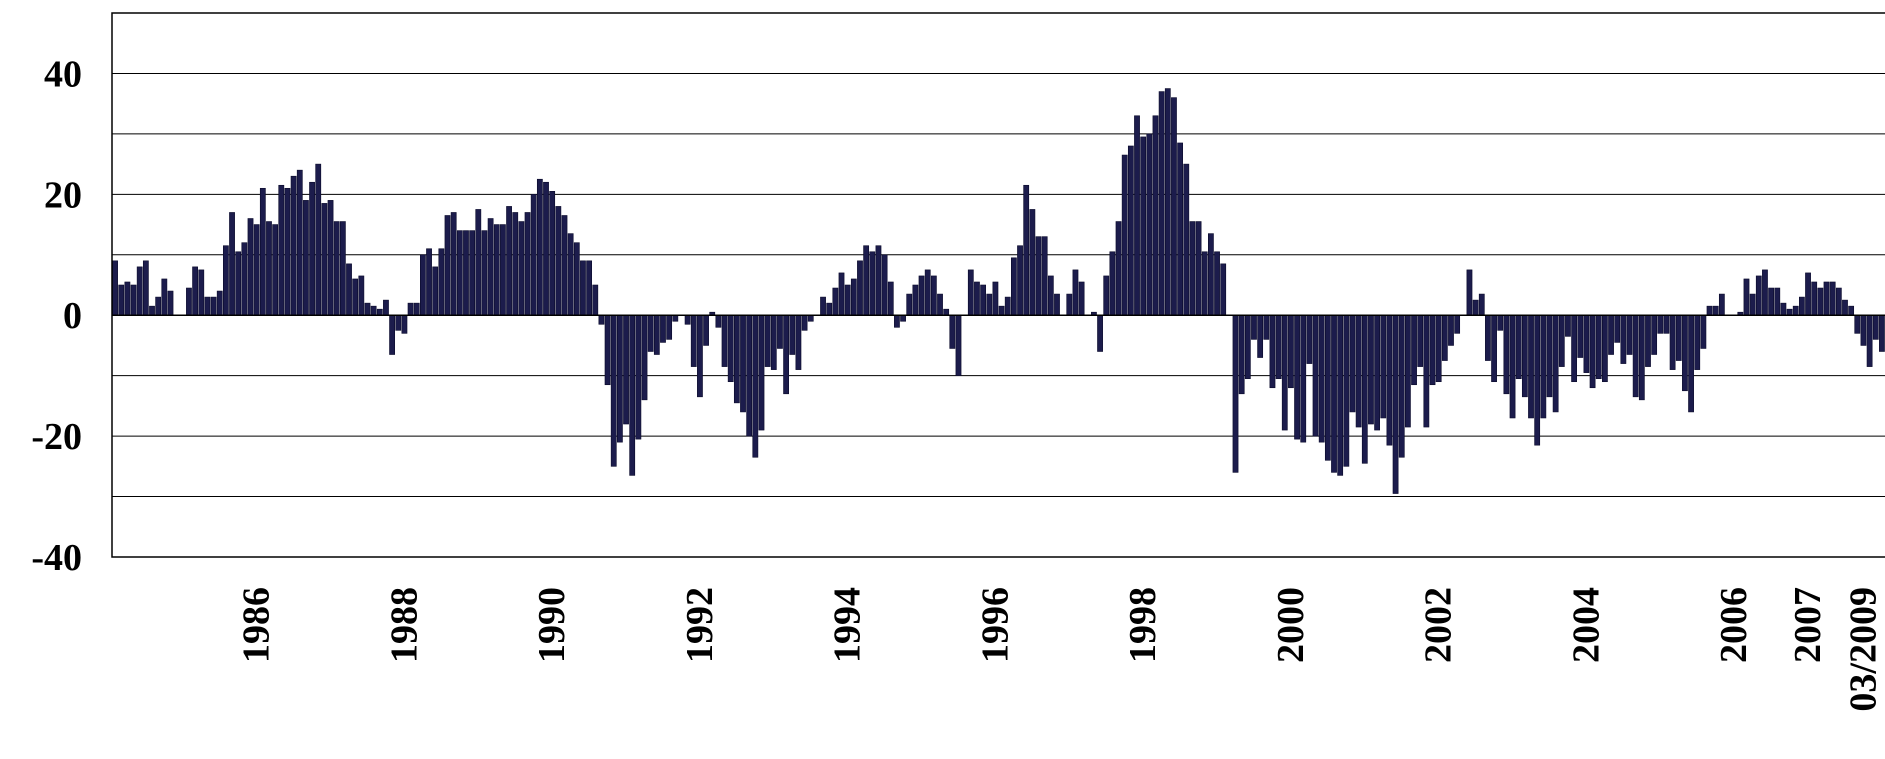 The width and height of the screenshot is (1885, 759). What do you see at coordinates (552, 625) in the screenshot?
I see `x-tick-label: 1990` at bounding box center [552, 625].